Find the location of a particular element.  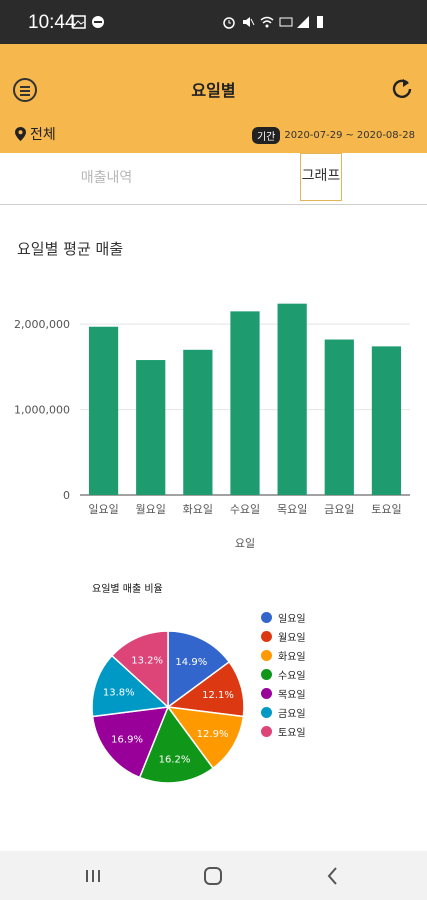

legend-label: 월요일 is located at coordinates (292, 638).